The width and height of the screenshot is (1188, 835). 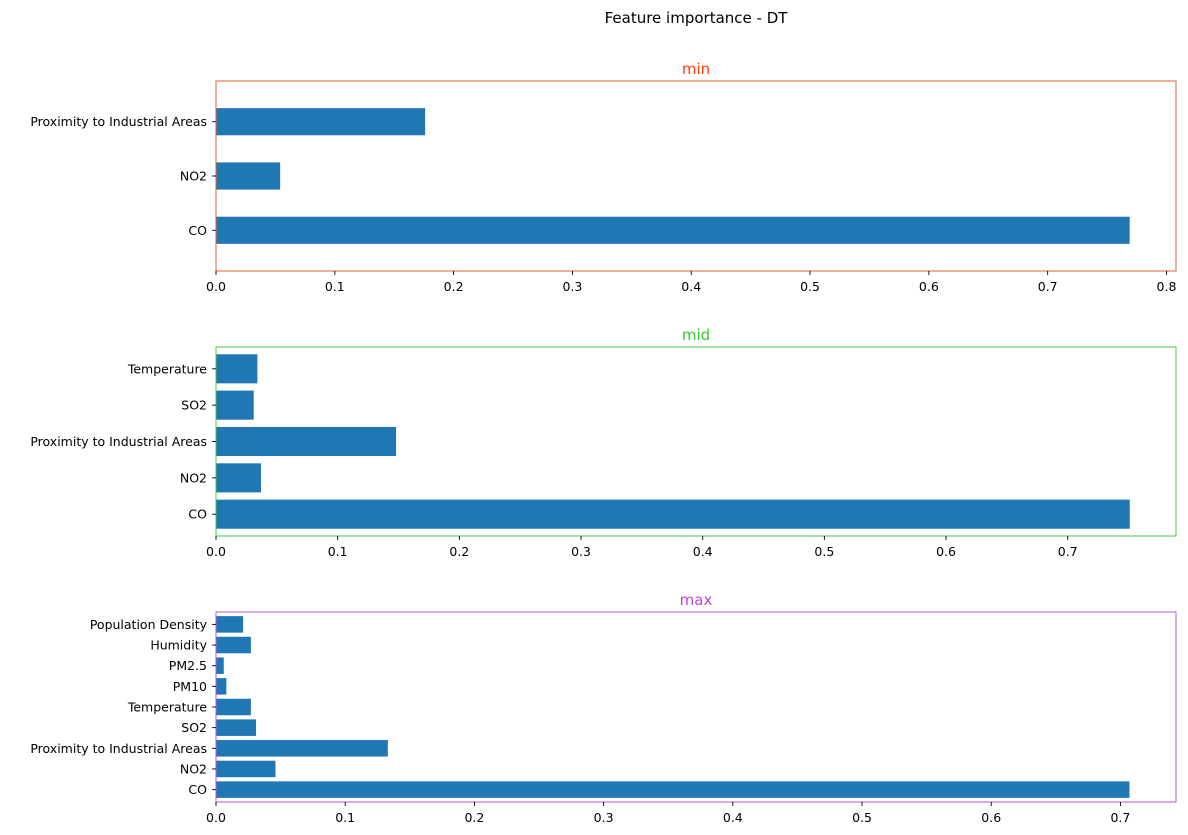 I want to click on bar-pm10, so click(x=221, y=686).